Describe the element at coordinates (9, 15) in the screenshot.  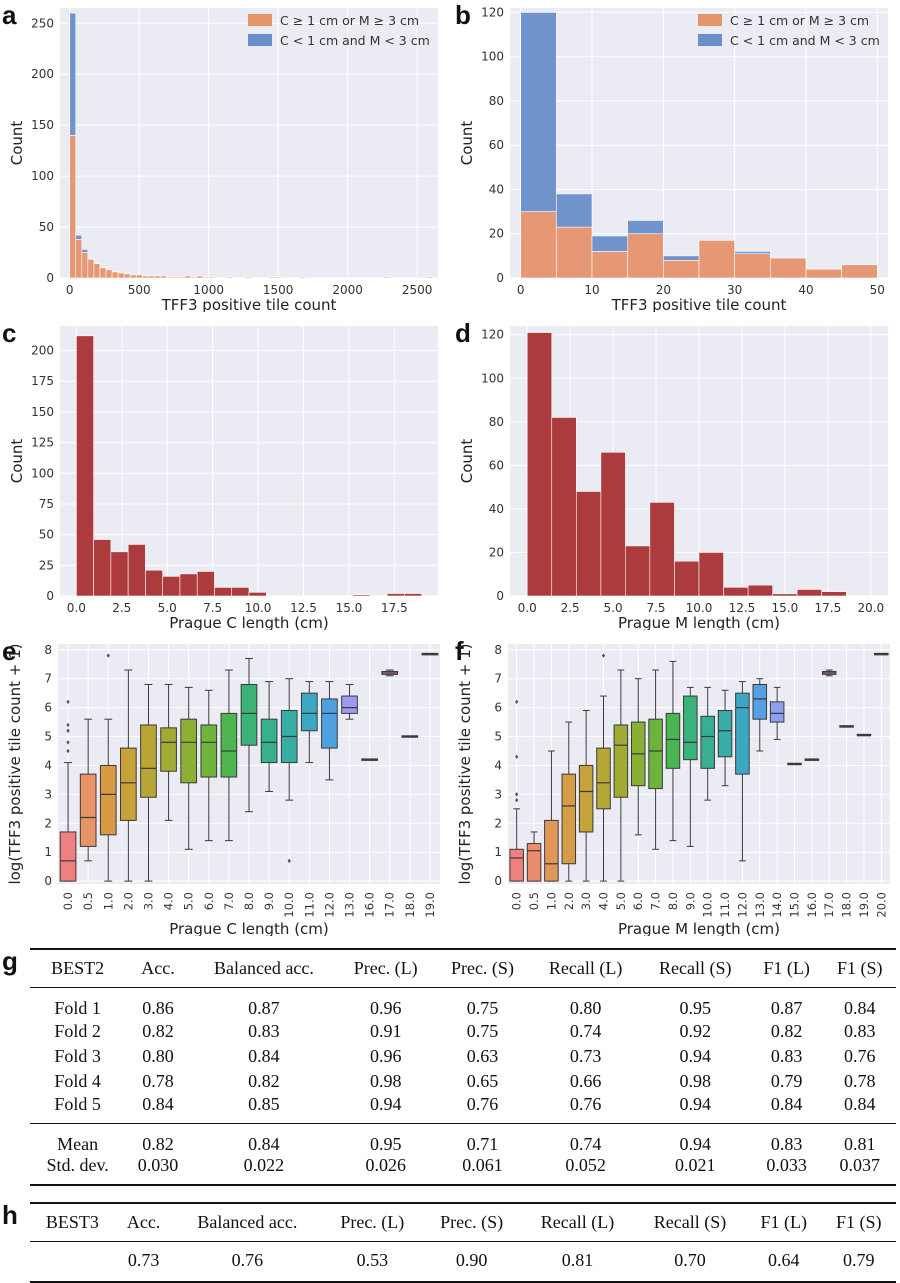
I see `panel-label-a: a` at that location.